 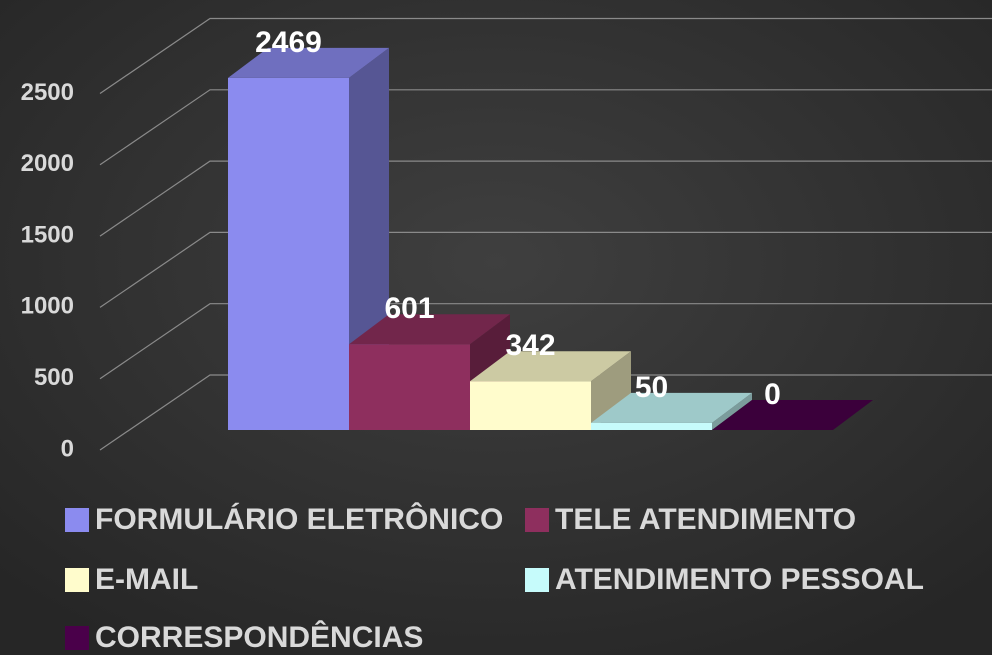 What do you see at coordinates (288, 42) in the screenshot?
I see `value-label: 2469` at bounding box center [288, 42].